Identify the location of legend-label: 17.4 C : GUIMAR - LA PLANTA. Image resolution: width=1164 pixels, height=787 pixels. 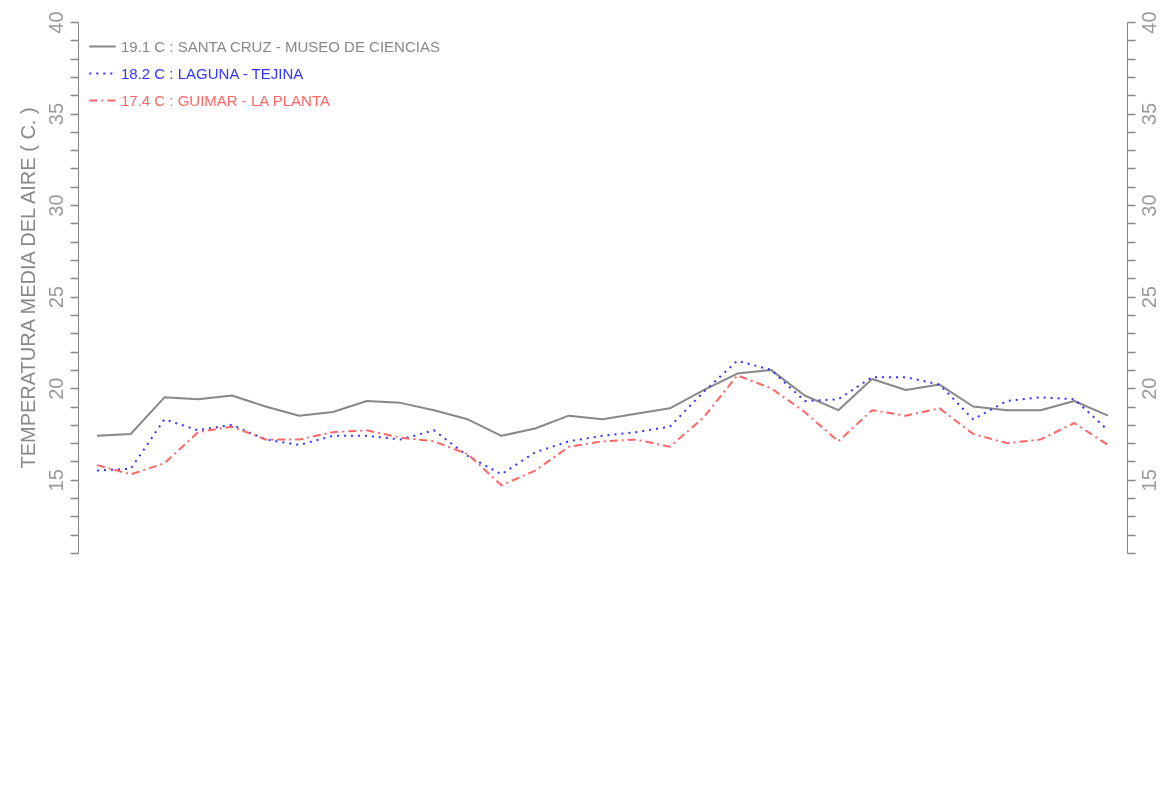
(225, 100).